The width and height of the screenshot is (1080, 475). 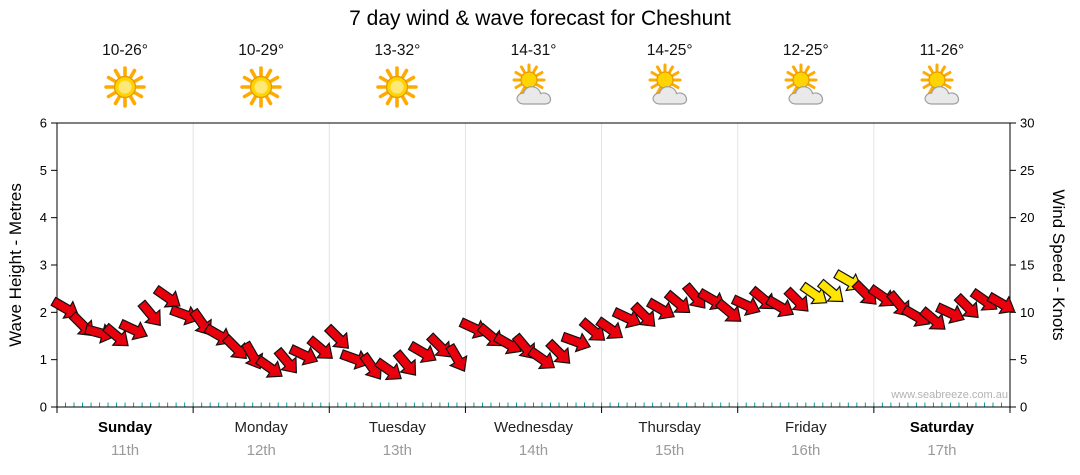 I want to click on left-tick-label: 0, so click(x=43, y=407).